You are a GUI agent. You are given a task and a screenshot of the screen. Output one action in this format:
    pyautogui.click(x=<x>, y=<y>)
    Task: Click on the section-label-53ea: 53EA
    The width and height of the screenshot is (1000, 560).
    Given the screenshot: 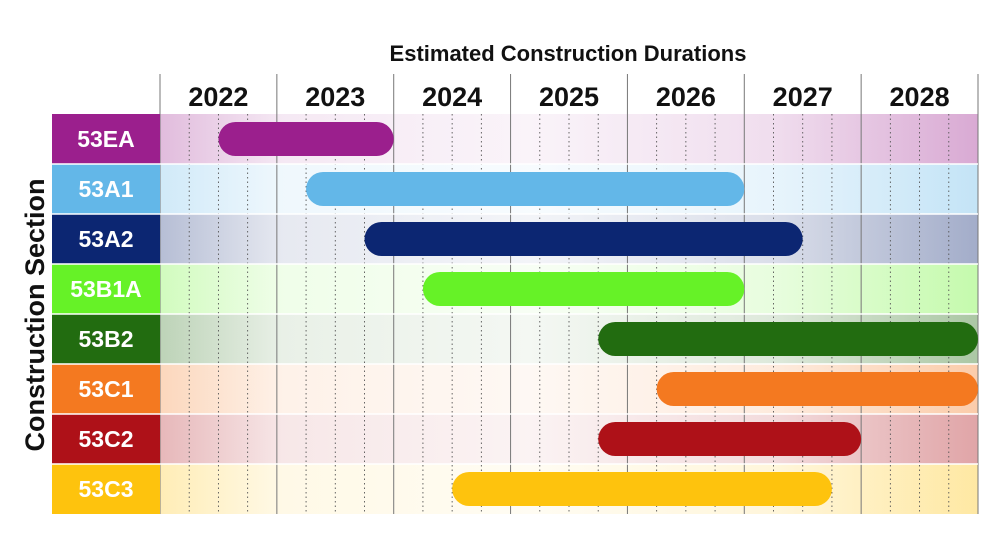 What is the action you would take?
    pyautogui.click(x=106, y=139)
    